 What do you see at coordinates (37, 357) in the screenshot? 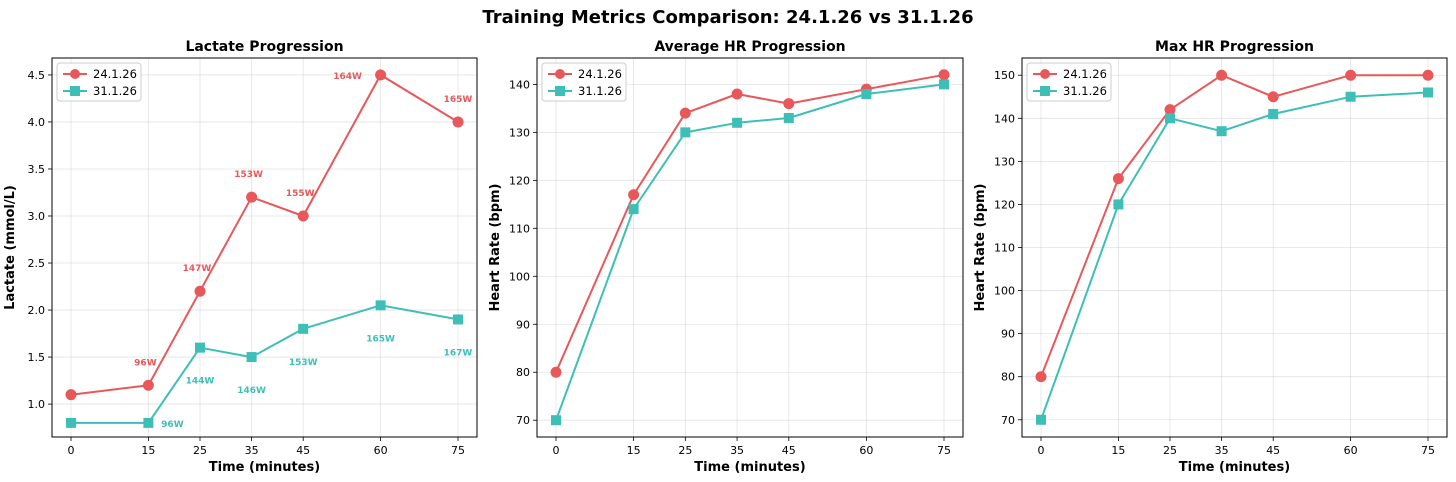
I see `y-tick-label: 1.5` at bounding box center [37, 357].